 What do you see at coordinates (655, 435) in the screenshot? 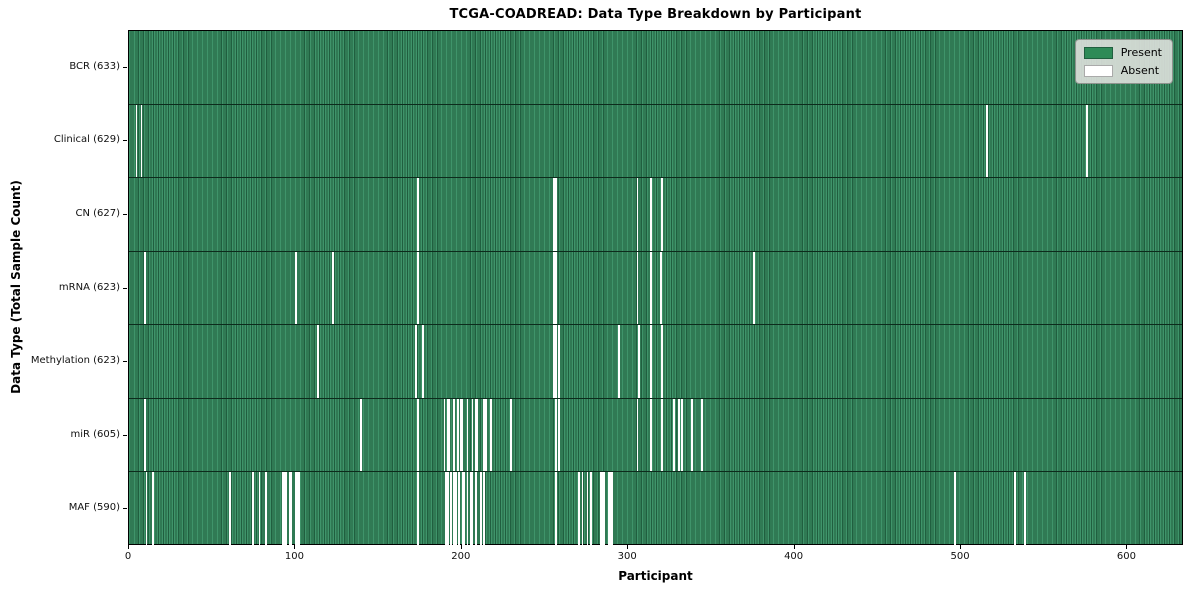
I see `chart-row-mir` at bounding box center [655, 435].